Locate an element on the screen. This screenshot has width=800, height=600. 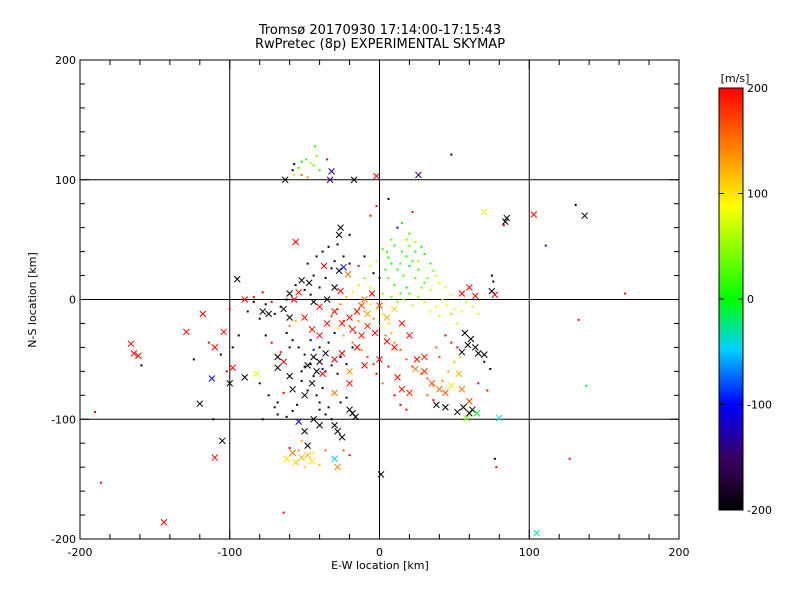
x-tick-label: 0 is located at coordinates (379, 552).